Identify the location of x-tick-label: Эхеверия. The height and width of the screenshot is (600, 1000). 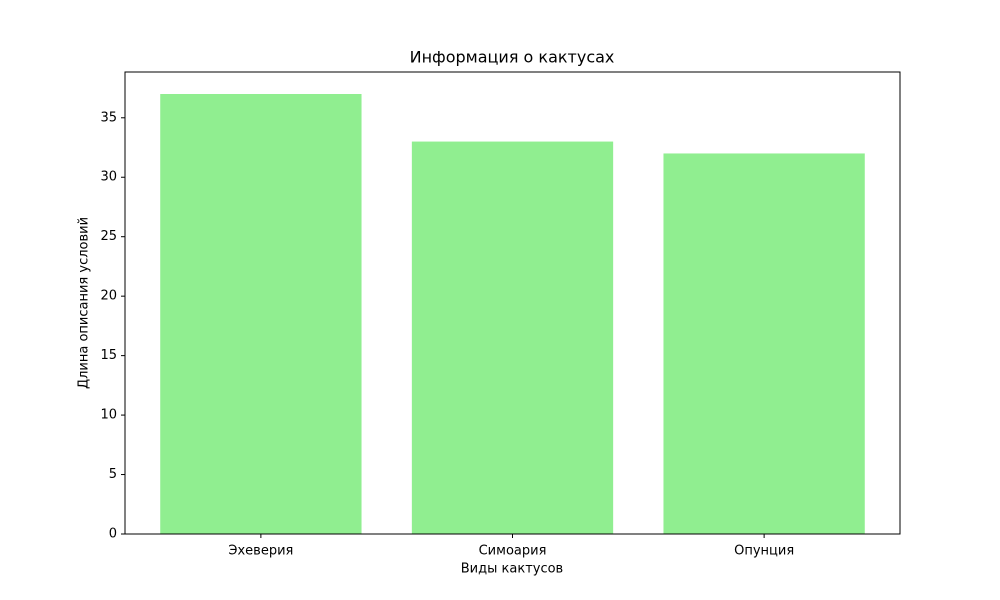
(260, 551).